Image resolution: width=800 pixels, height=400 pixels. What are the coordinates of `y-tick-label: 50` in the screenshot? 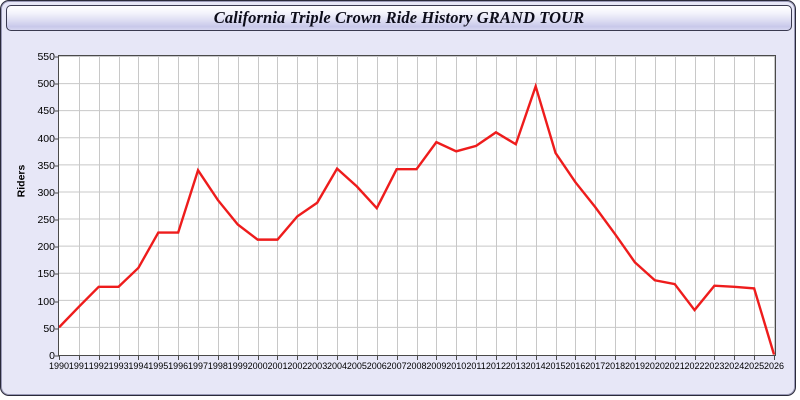 It's located at (49, 328).